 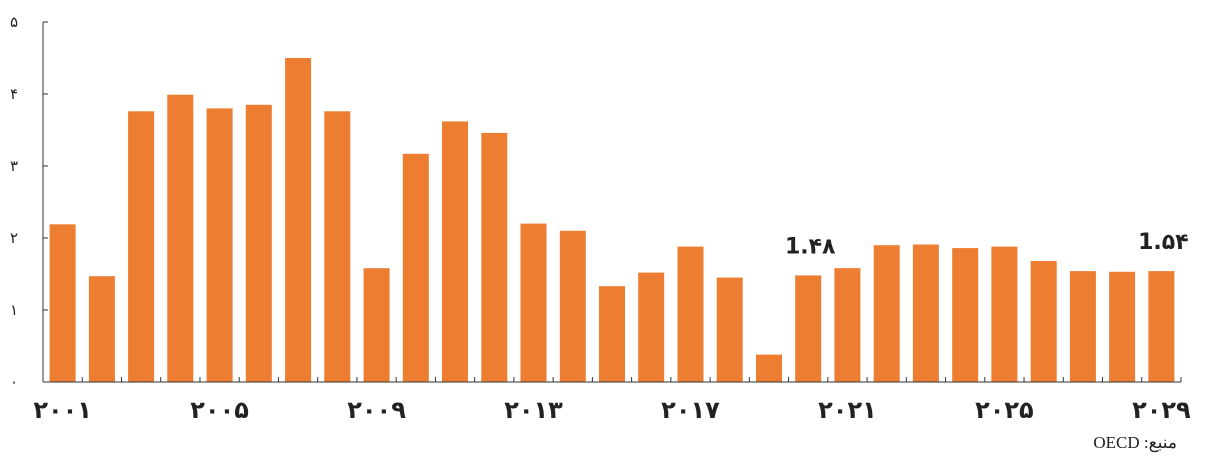 I want to click on x-tick-label: ۲۰۱۷, so click(x=690, y=410).